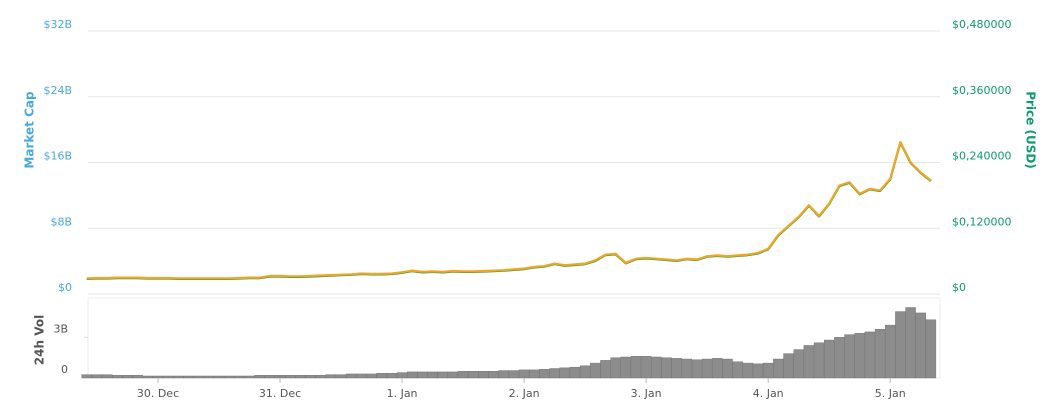  I want to click on x-tick-label: 4. Jan, so click(768, 393).